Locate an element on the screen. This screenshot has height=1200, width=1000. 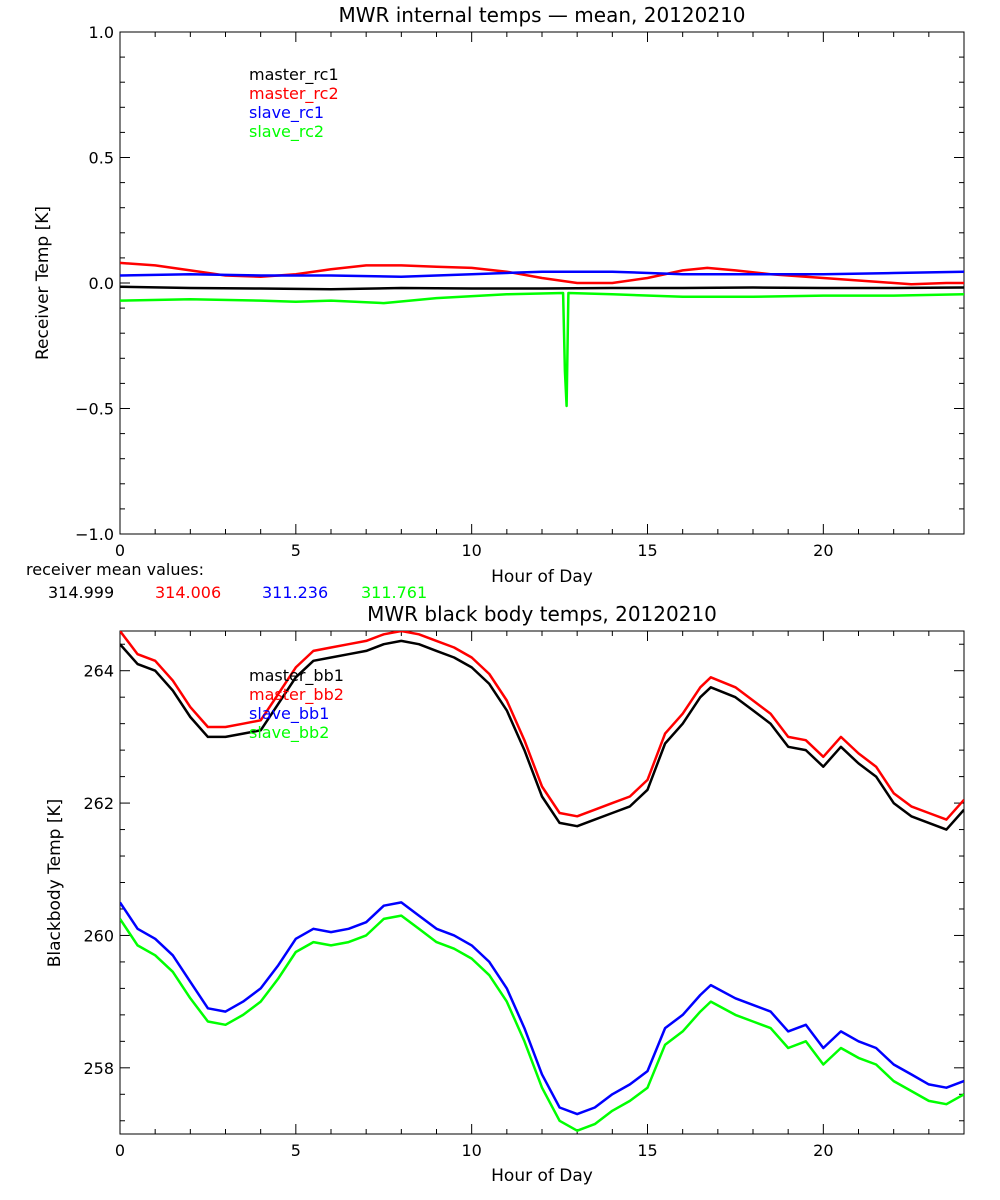
chart2-xlabel: Hour of Day is located at coordinates (542, 1176).